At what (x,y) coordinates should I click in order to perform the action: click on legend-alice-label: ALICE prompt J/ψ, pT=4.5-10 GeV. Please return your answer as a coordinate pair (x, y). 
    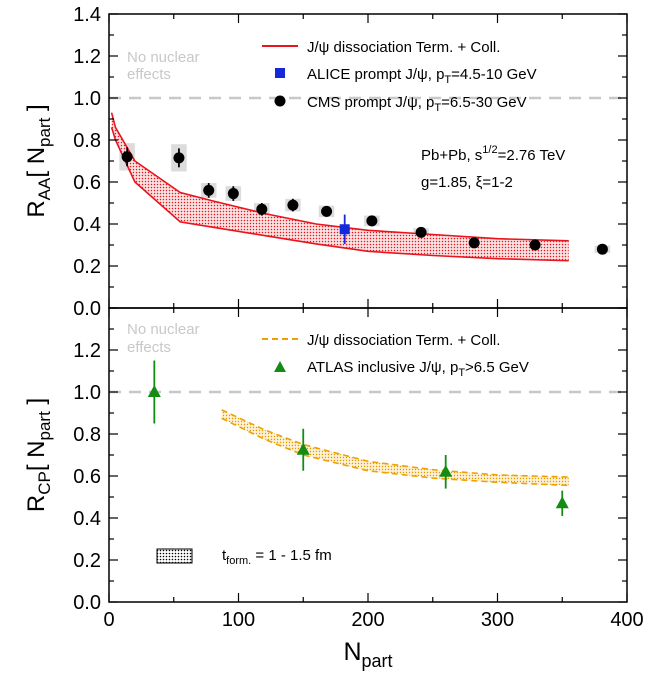
    Looking at the image, I should click on (422, 76).